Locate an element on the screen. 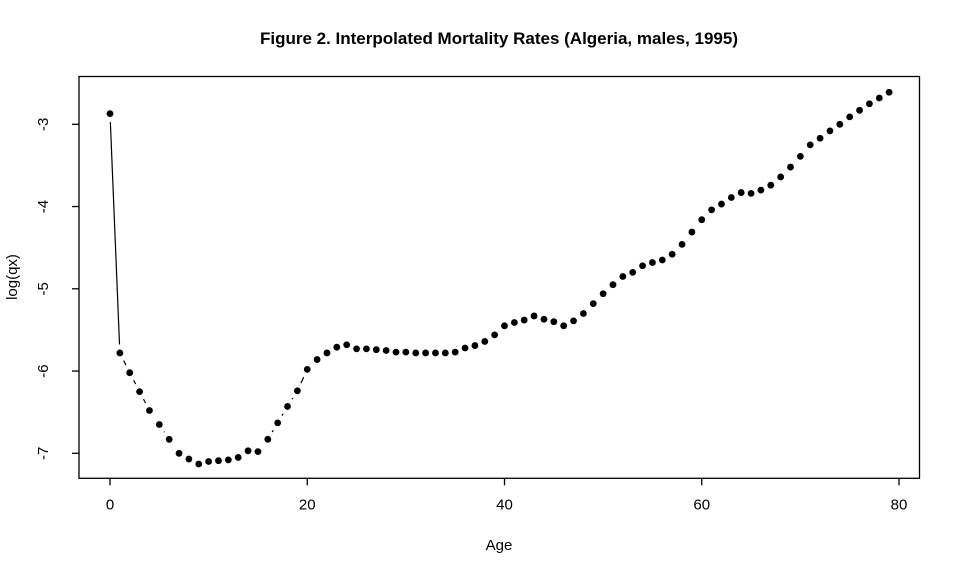  x-tick-label: 40 is located at coordinates (504, 505).